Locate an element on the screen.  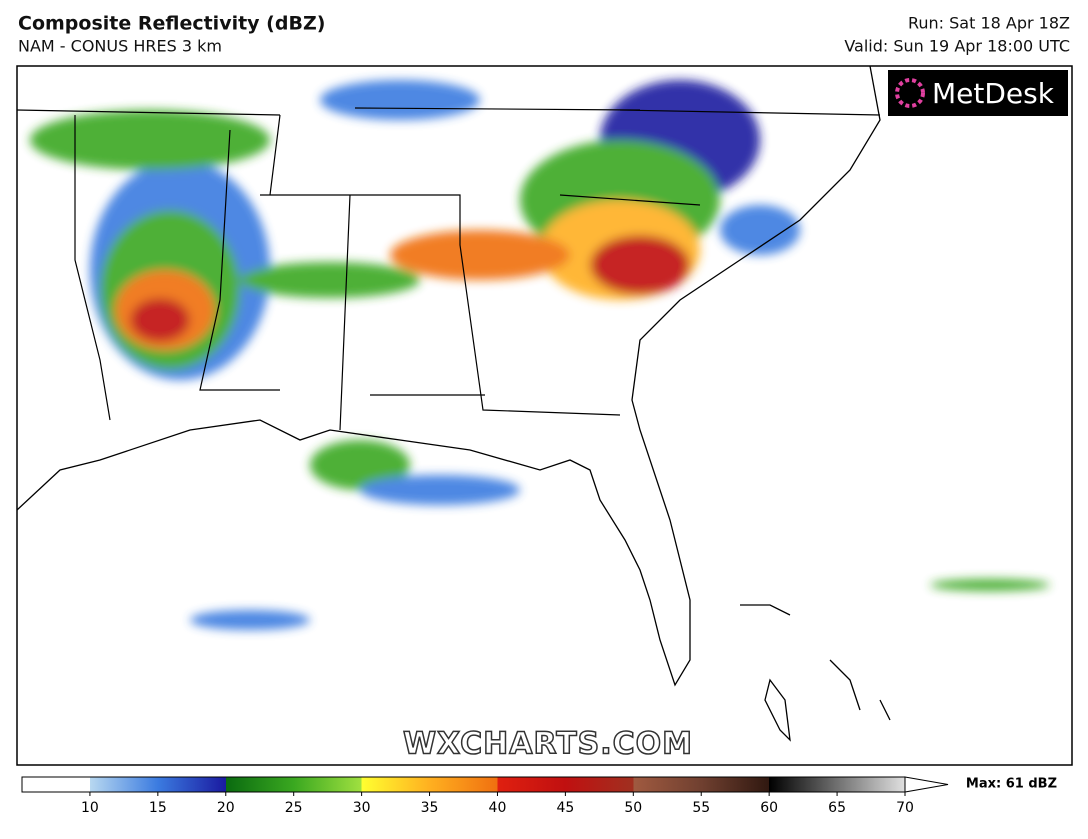
subtitle: NAM - CONUS HRES 3 km is located at coordinates (120, 46).